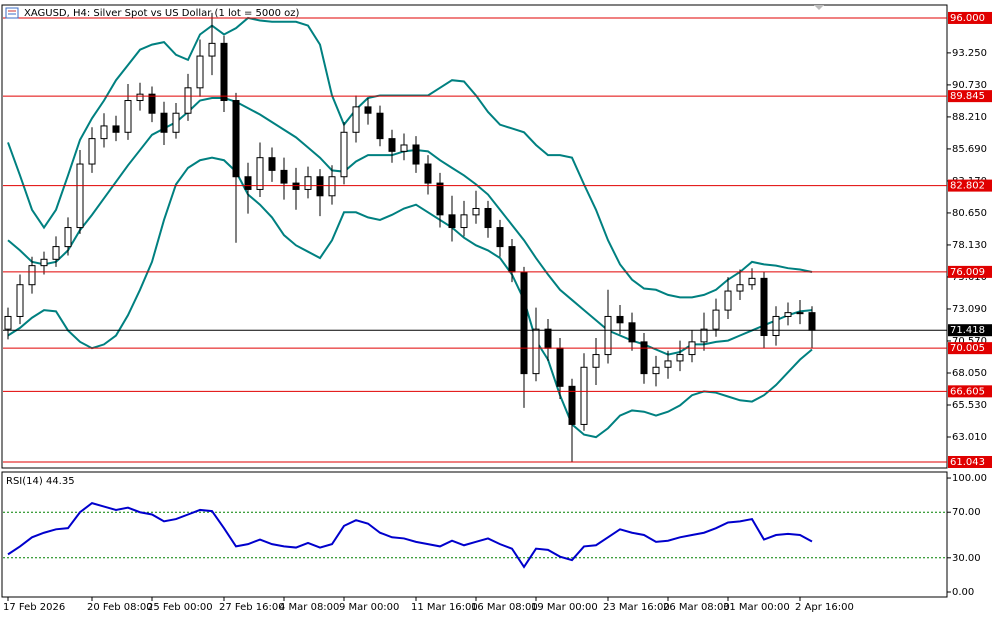 The width and height of the screenshot is (994, 618). What do you see at coordinates (969, 53) in the screenshot?
I see `y-tick-label: 93.250` at bounding box center [969, 53].